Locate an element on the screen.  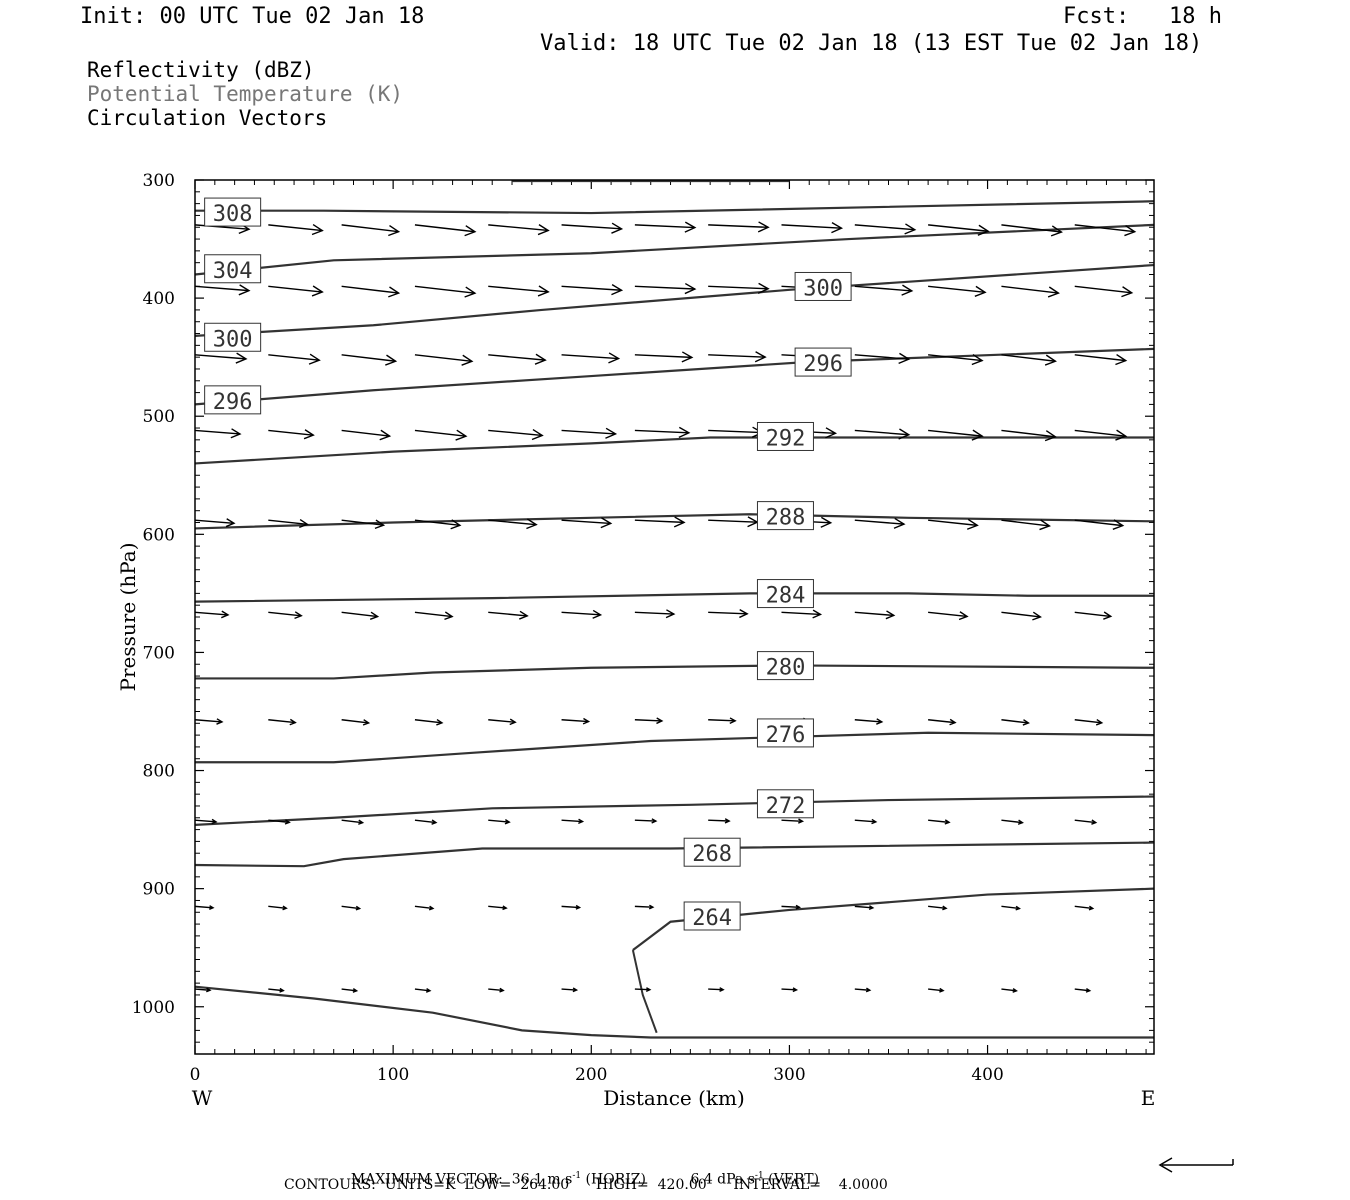
east-label: E is located at coordinates (1148, 1098).